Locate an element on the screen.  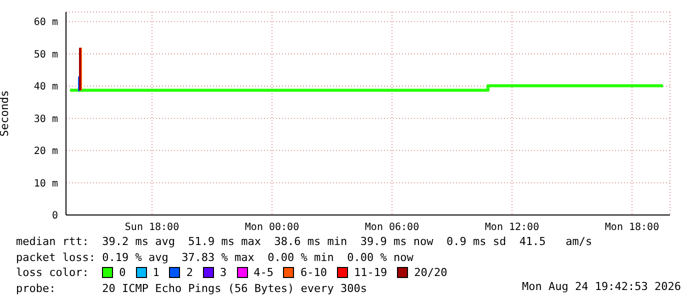
y-axis-title: Seconds is located at coordinates (5, 113).